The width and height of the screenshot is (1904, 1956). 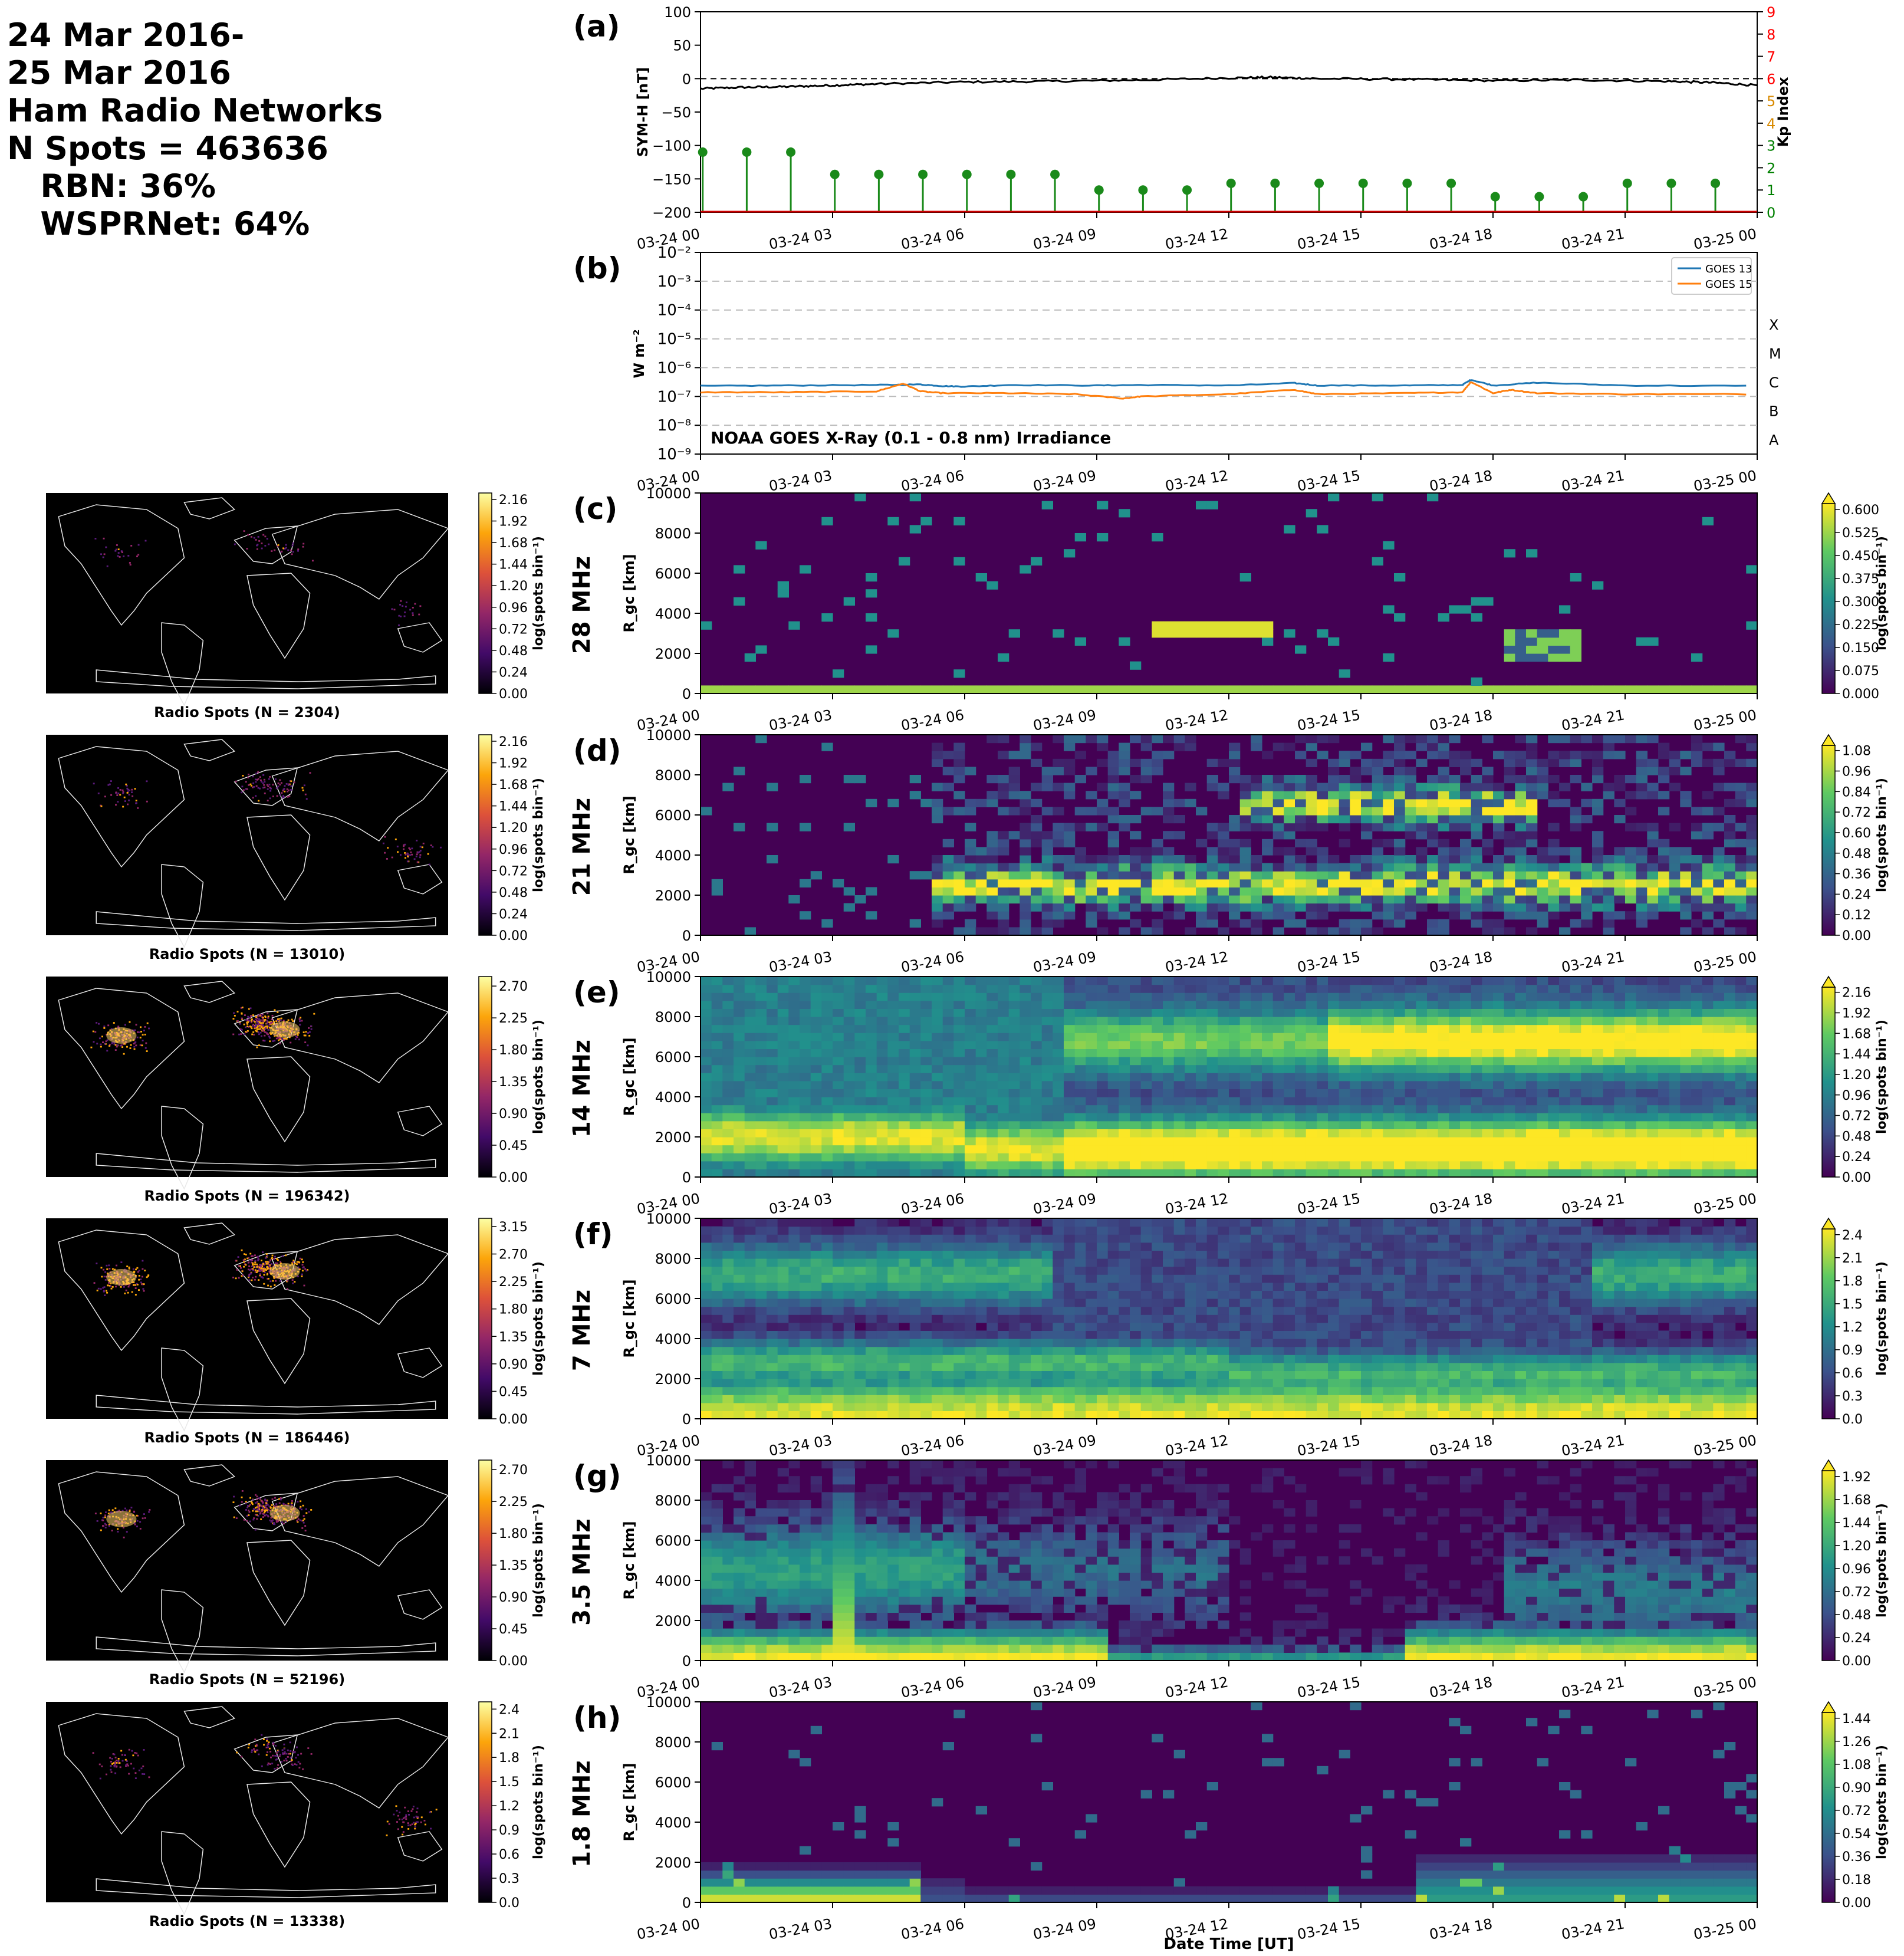 I want to click on header-line: N Spots = 463636, so click(x=168, y=148).